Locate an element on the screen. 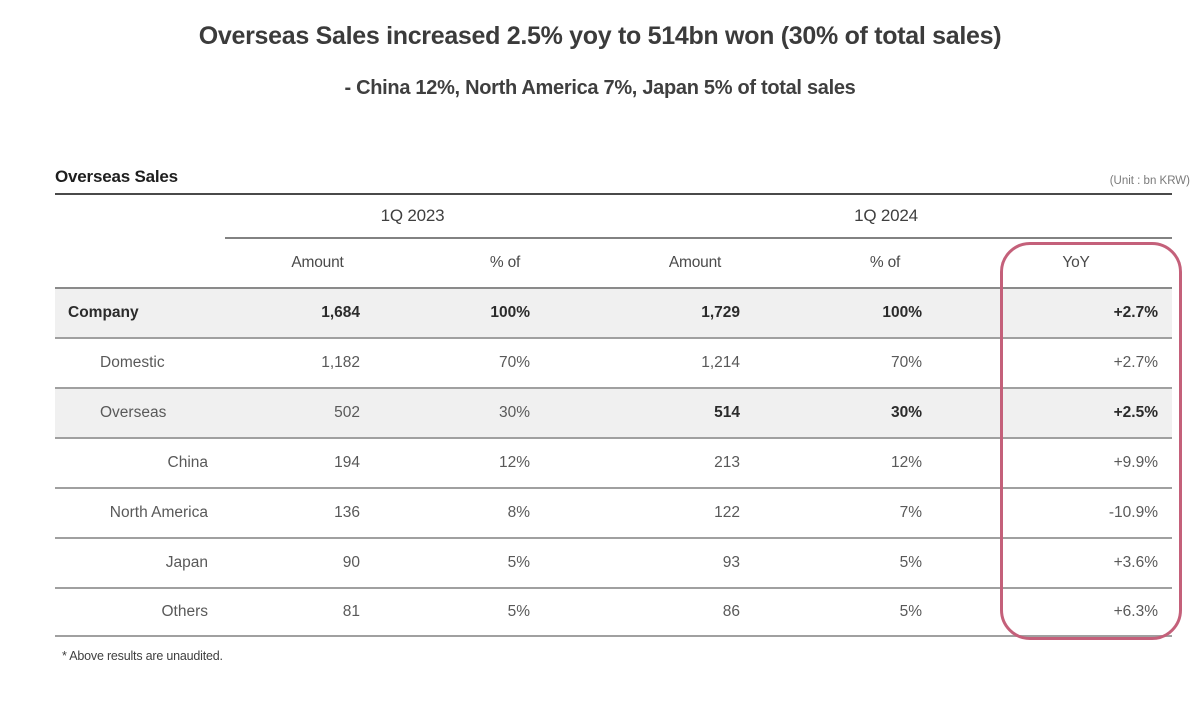  table-row-overseas: Overseas 502 30% 514 30% +2.5% is located at coordinates (613, 412).